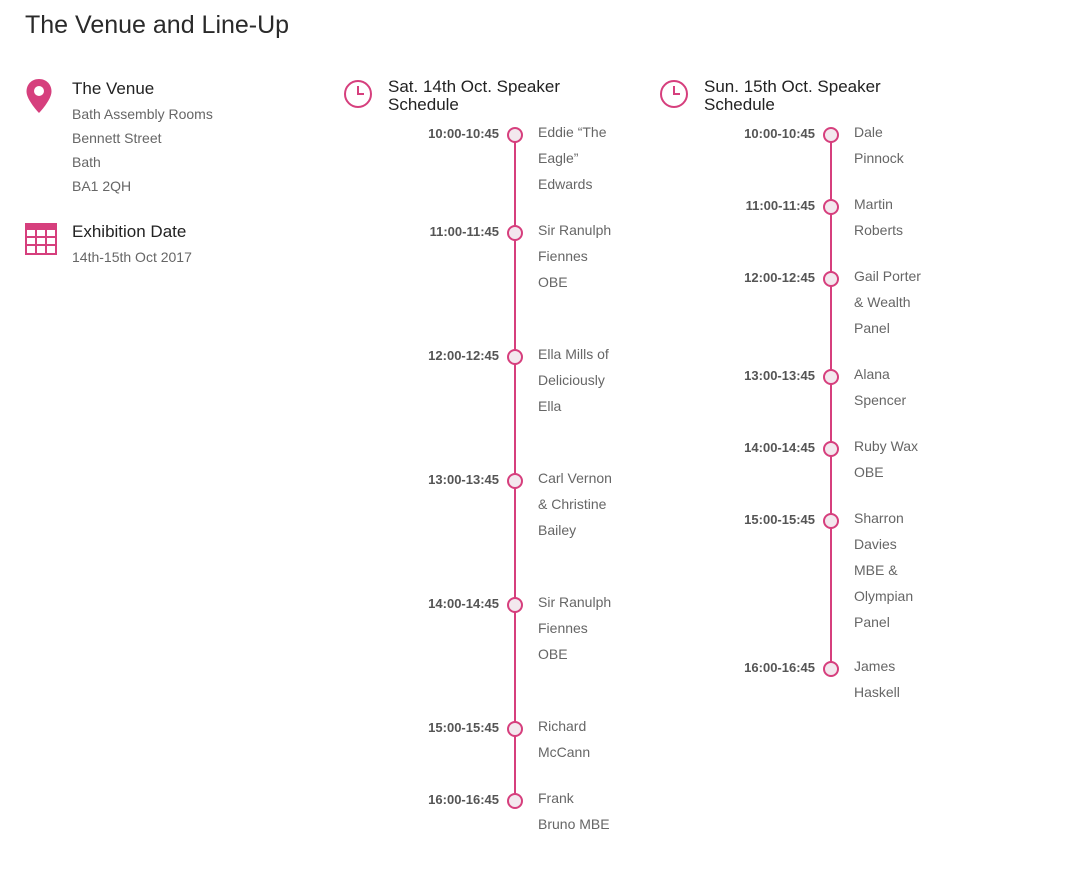  What do you see at coordinates (564, 739) in the screenshot?
I see `slot-speaker: Richard McCann` at bounding box center [564, 739].